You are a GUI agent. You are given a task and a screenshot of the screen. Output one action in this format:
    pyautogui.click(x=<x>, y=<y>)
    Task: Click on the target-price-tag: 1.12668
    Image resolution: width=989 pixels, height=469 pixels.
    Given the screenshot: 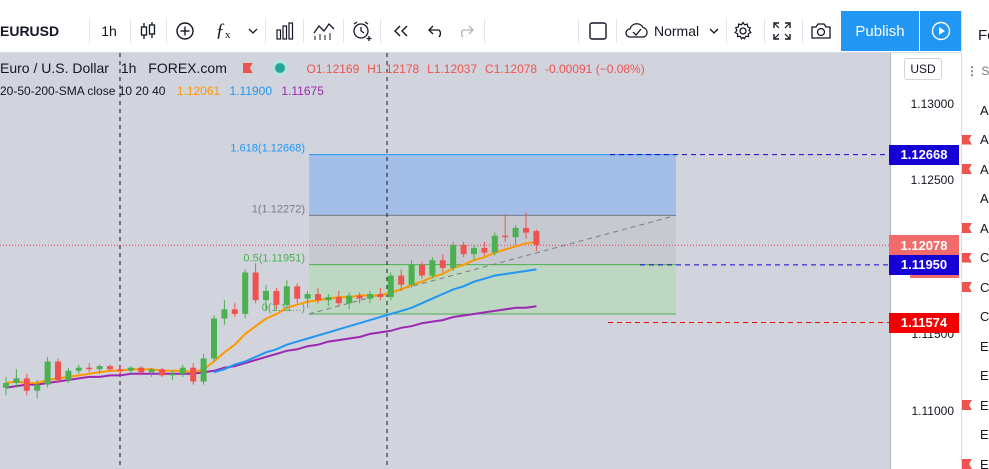 What is the action you would take?
    pyautogui.click(x=924, y=154)
    